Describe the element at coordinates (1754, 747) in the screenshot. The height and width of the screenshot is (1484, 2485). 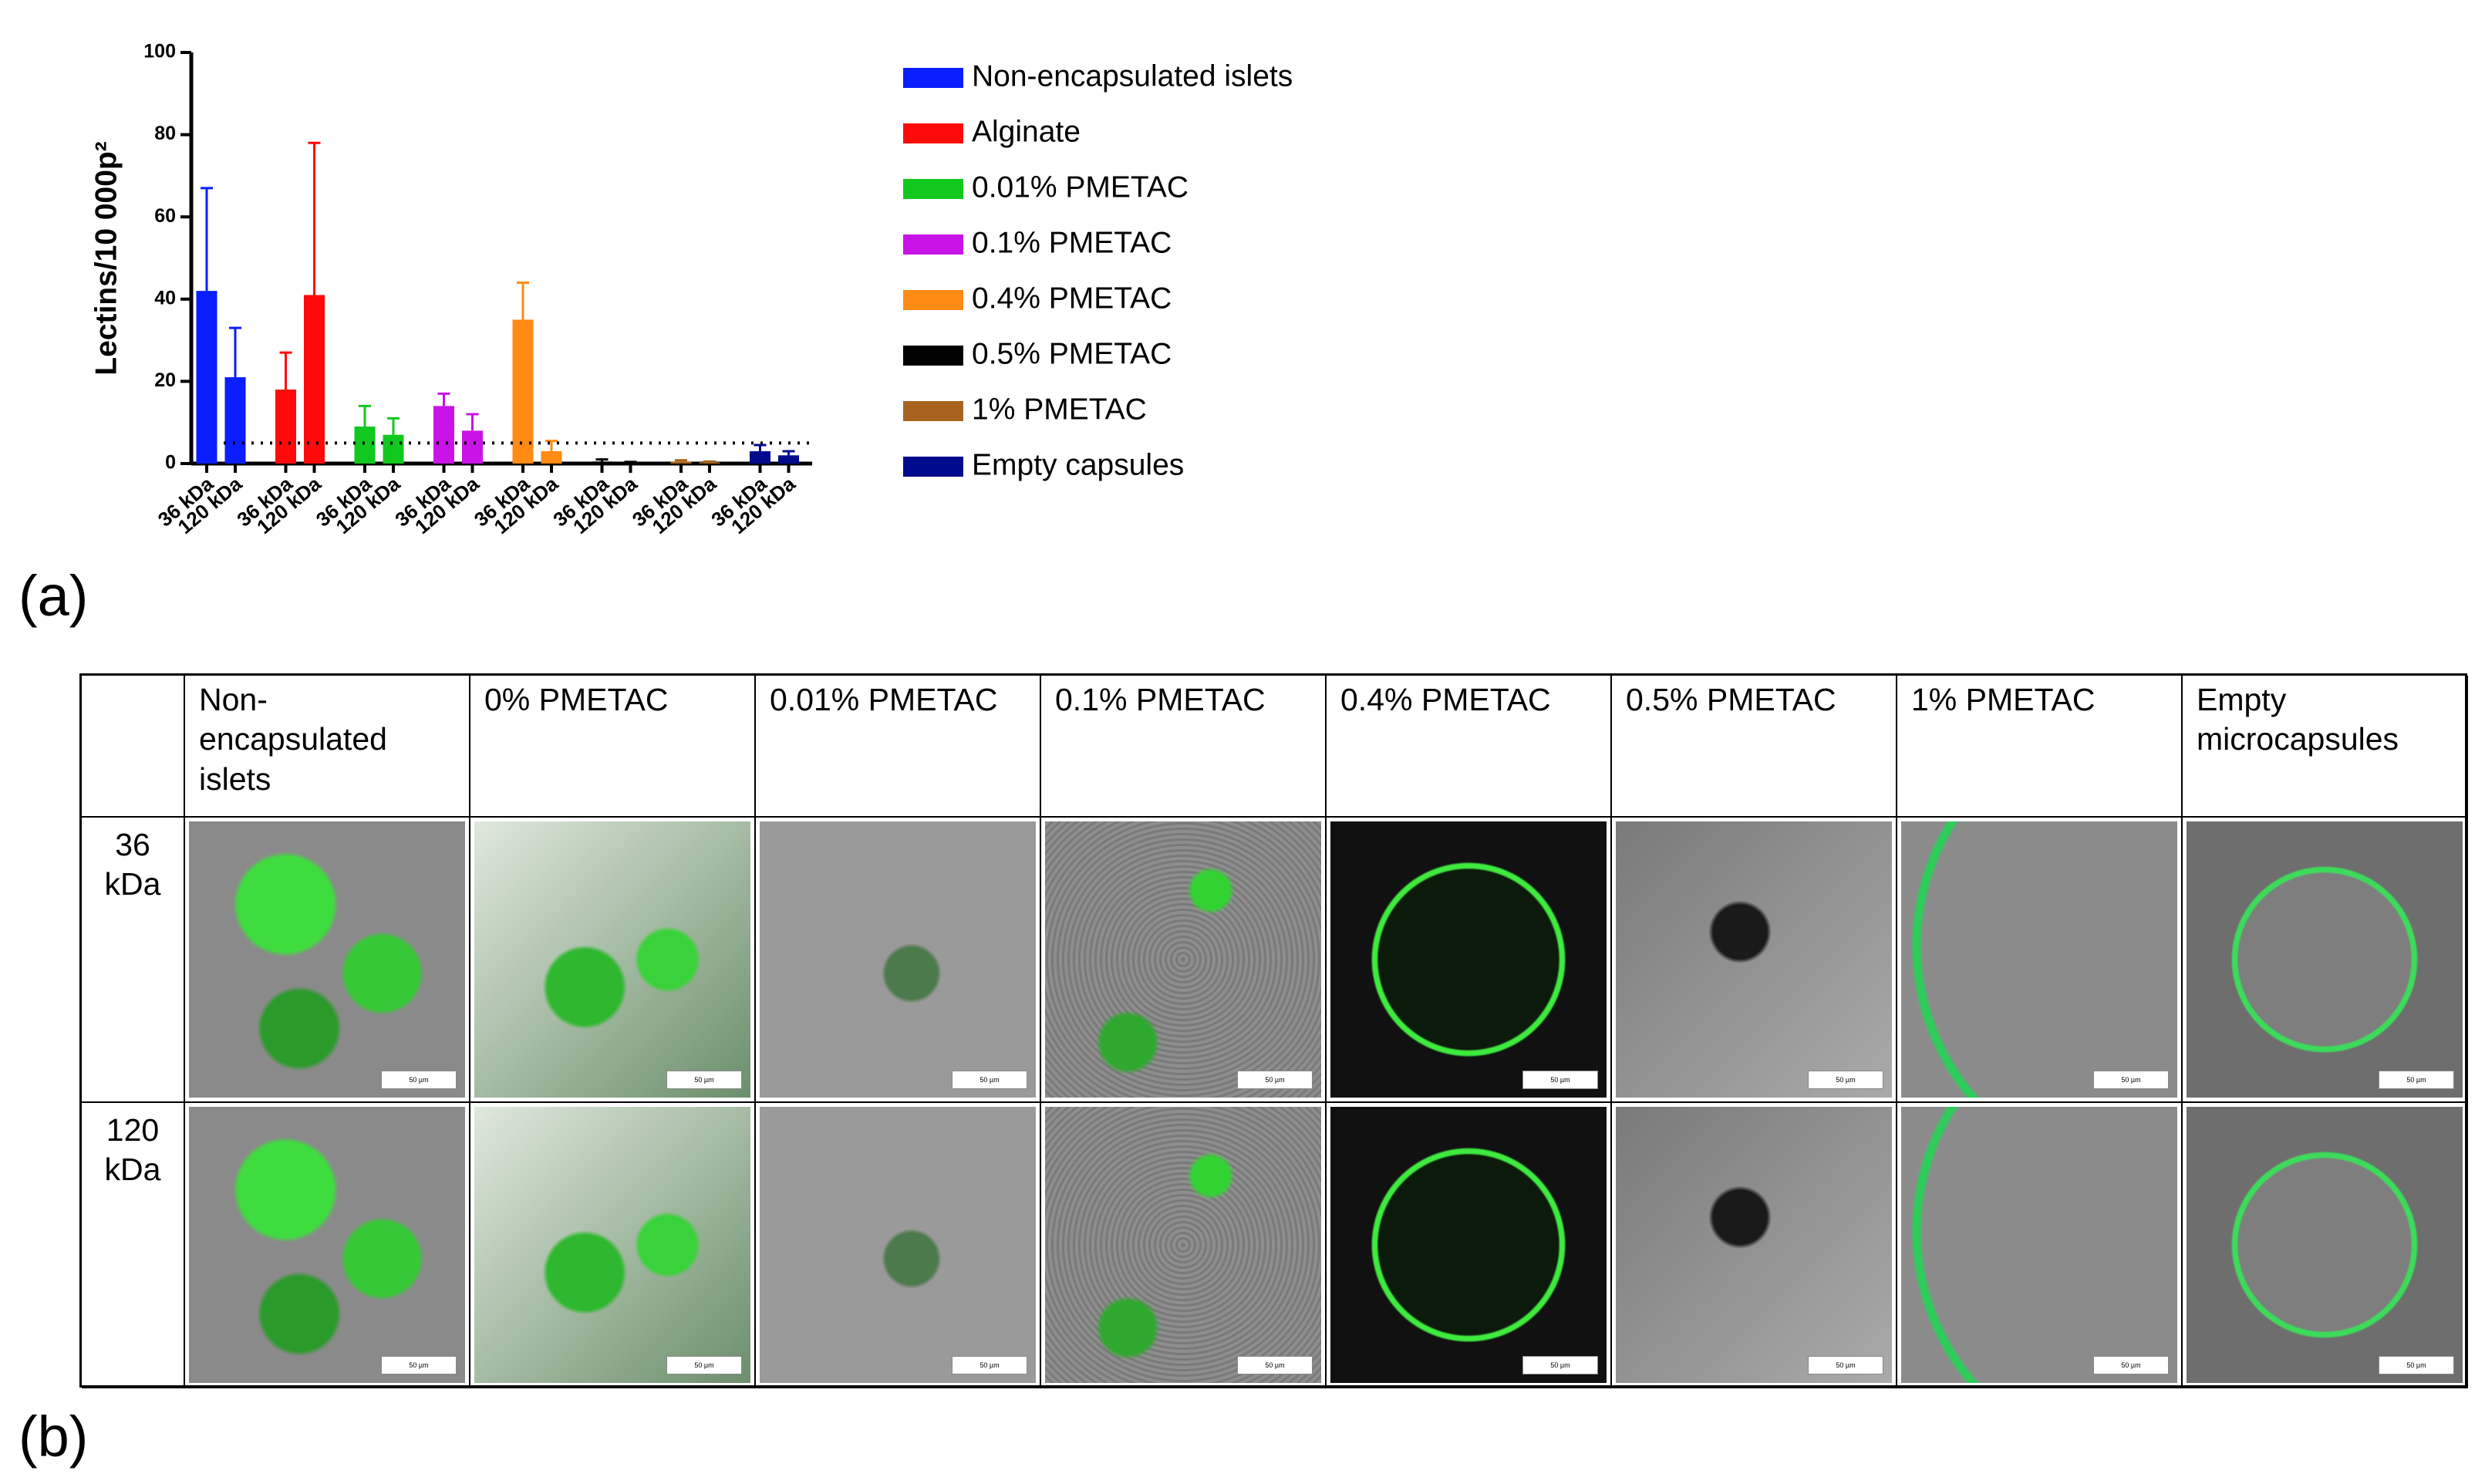
I see `column-header: 0.5% PMETAC` at that location.